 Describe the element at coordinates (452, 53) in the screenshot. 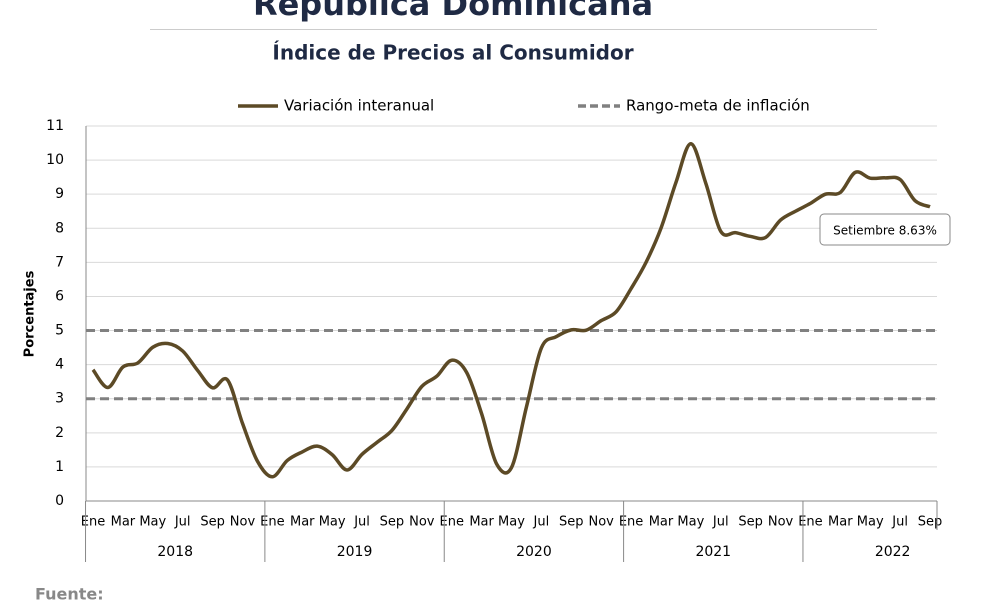

I see `chart-subtitle: Índice de Precios al Consumidor` at that location.